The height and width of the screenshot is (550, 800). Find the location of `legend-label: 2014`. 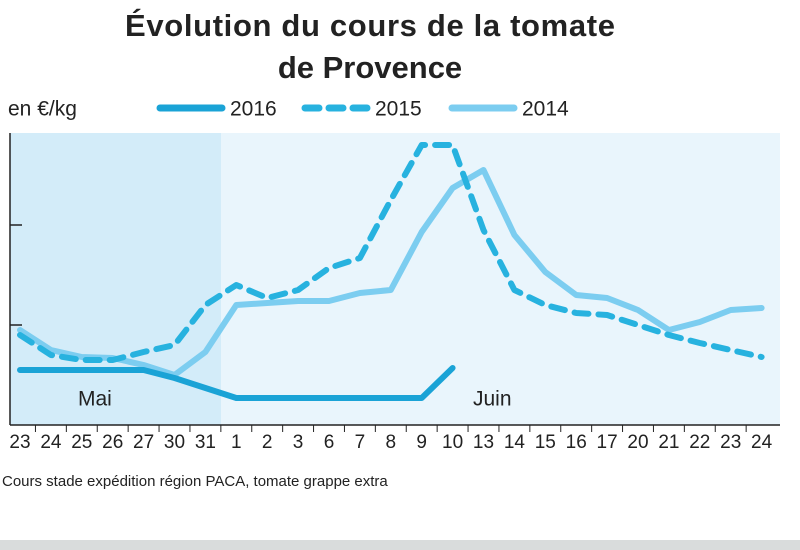

legend-label: 2014 is located at coordinates (545, 109).